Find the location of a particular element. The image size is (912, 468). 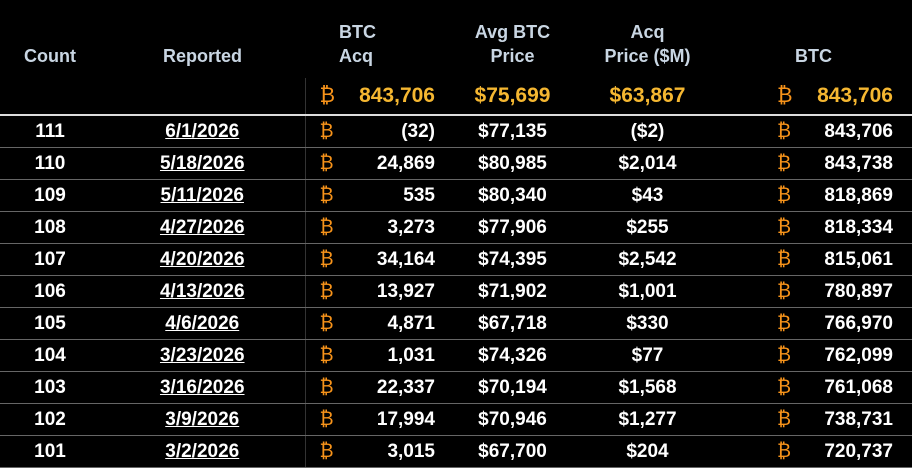

cell-content: ₿ 843,738 is located at coordinates (835, 164).